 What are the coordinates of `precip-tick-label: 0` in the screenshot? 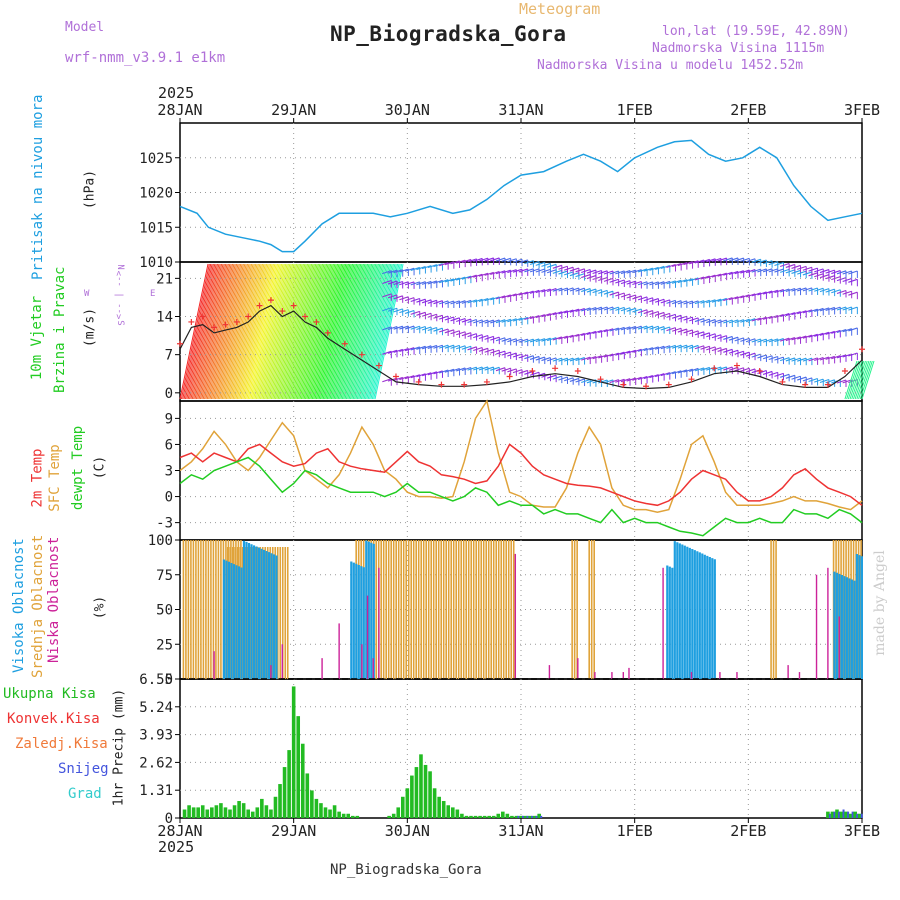 It's located at (169, 819).